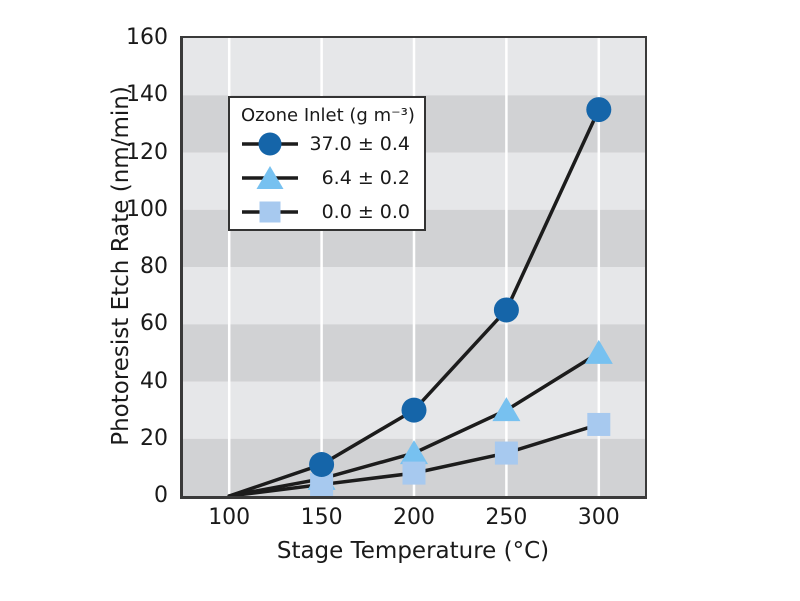  Describe the element at coordinates (154, 438) in the screenshot. I see `y-tick-label: 20` at that location.